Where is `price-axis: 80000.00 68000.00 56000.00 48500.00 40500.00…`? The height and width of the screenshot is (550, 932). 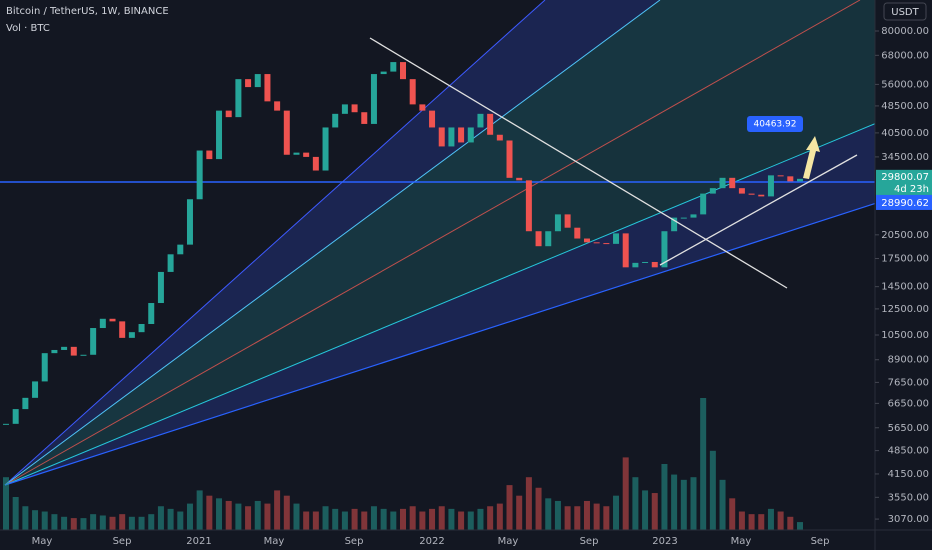
price-axis: 80000.00 68000.00 56000.00 48500.00 40500.00… is located at coordinates (903, 275).